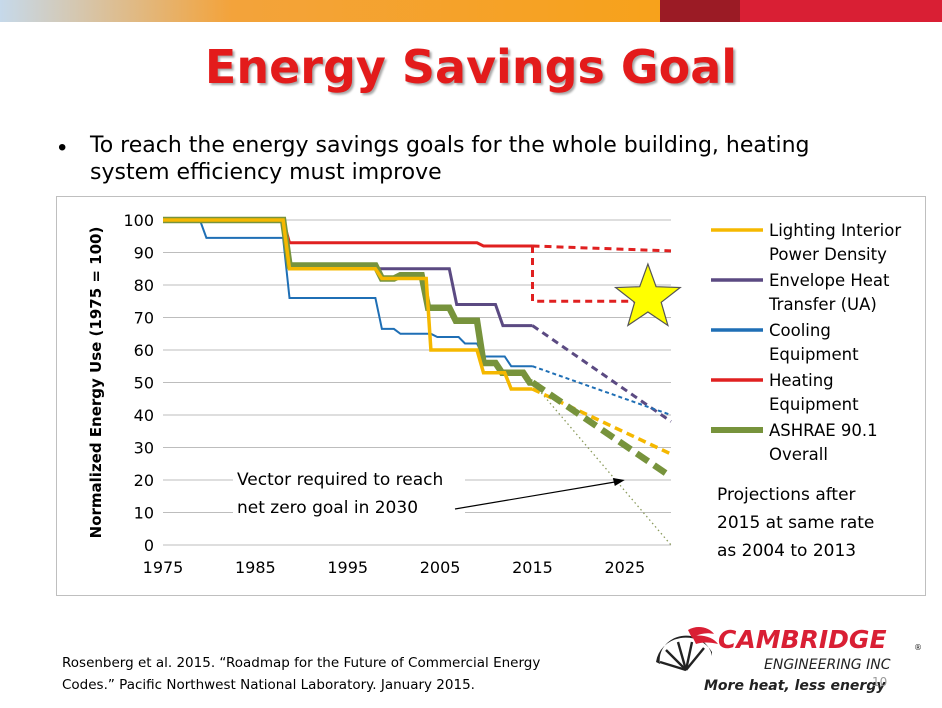 The height and width of the screenshot is (708, 942). I want to click on slide-title: Energy Savings Goal, so click(471, 67).